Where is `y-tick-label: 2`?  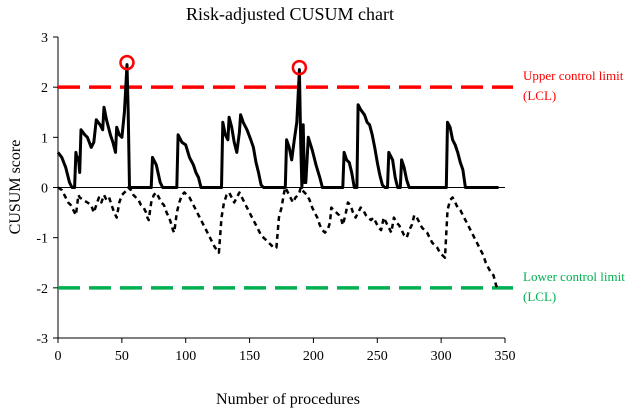 y-tick-label: 2 is located at coordinates (44, 88).